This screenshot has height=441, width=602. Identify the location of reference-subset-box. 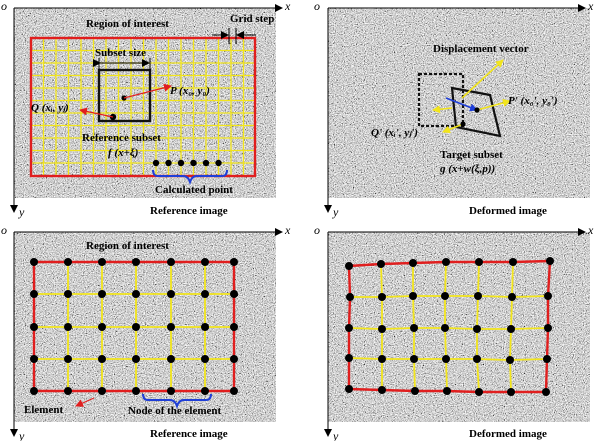
(124, 95).